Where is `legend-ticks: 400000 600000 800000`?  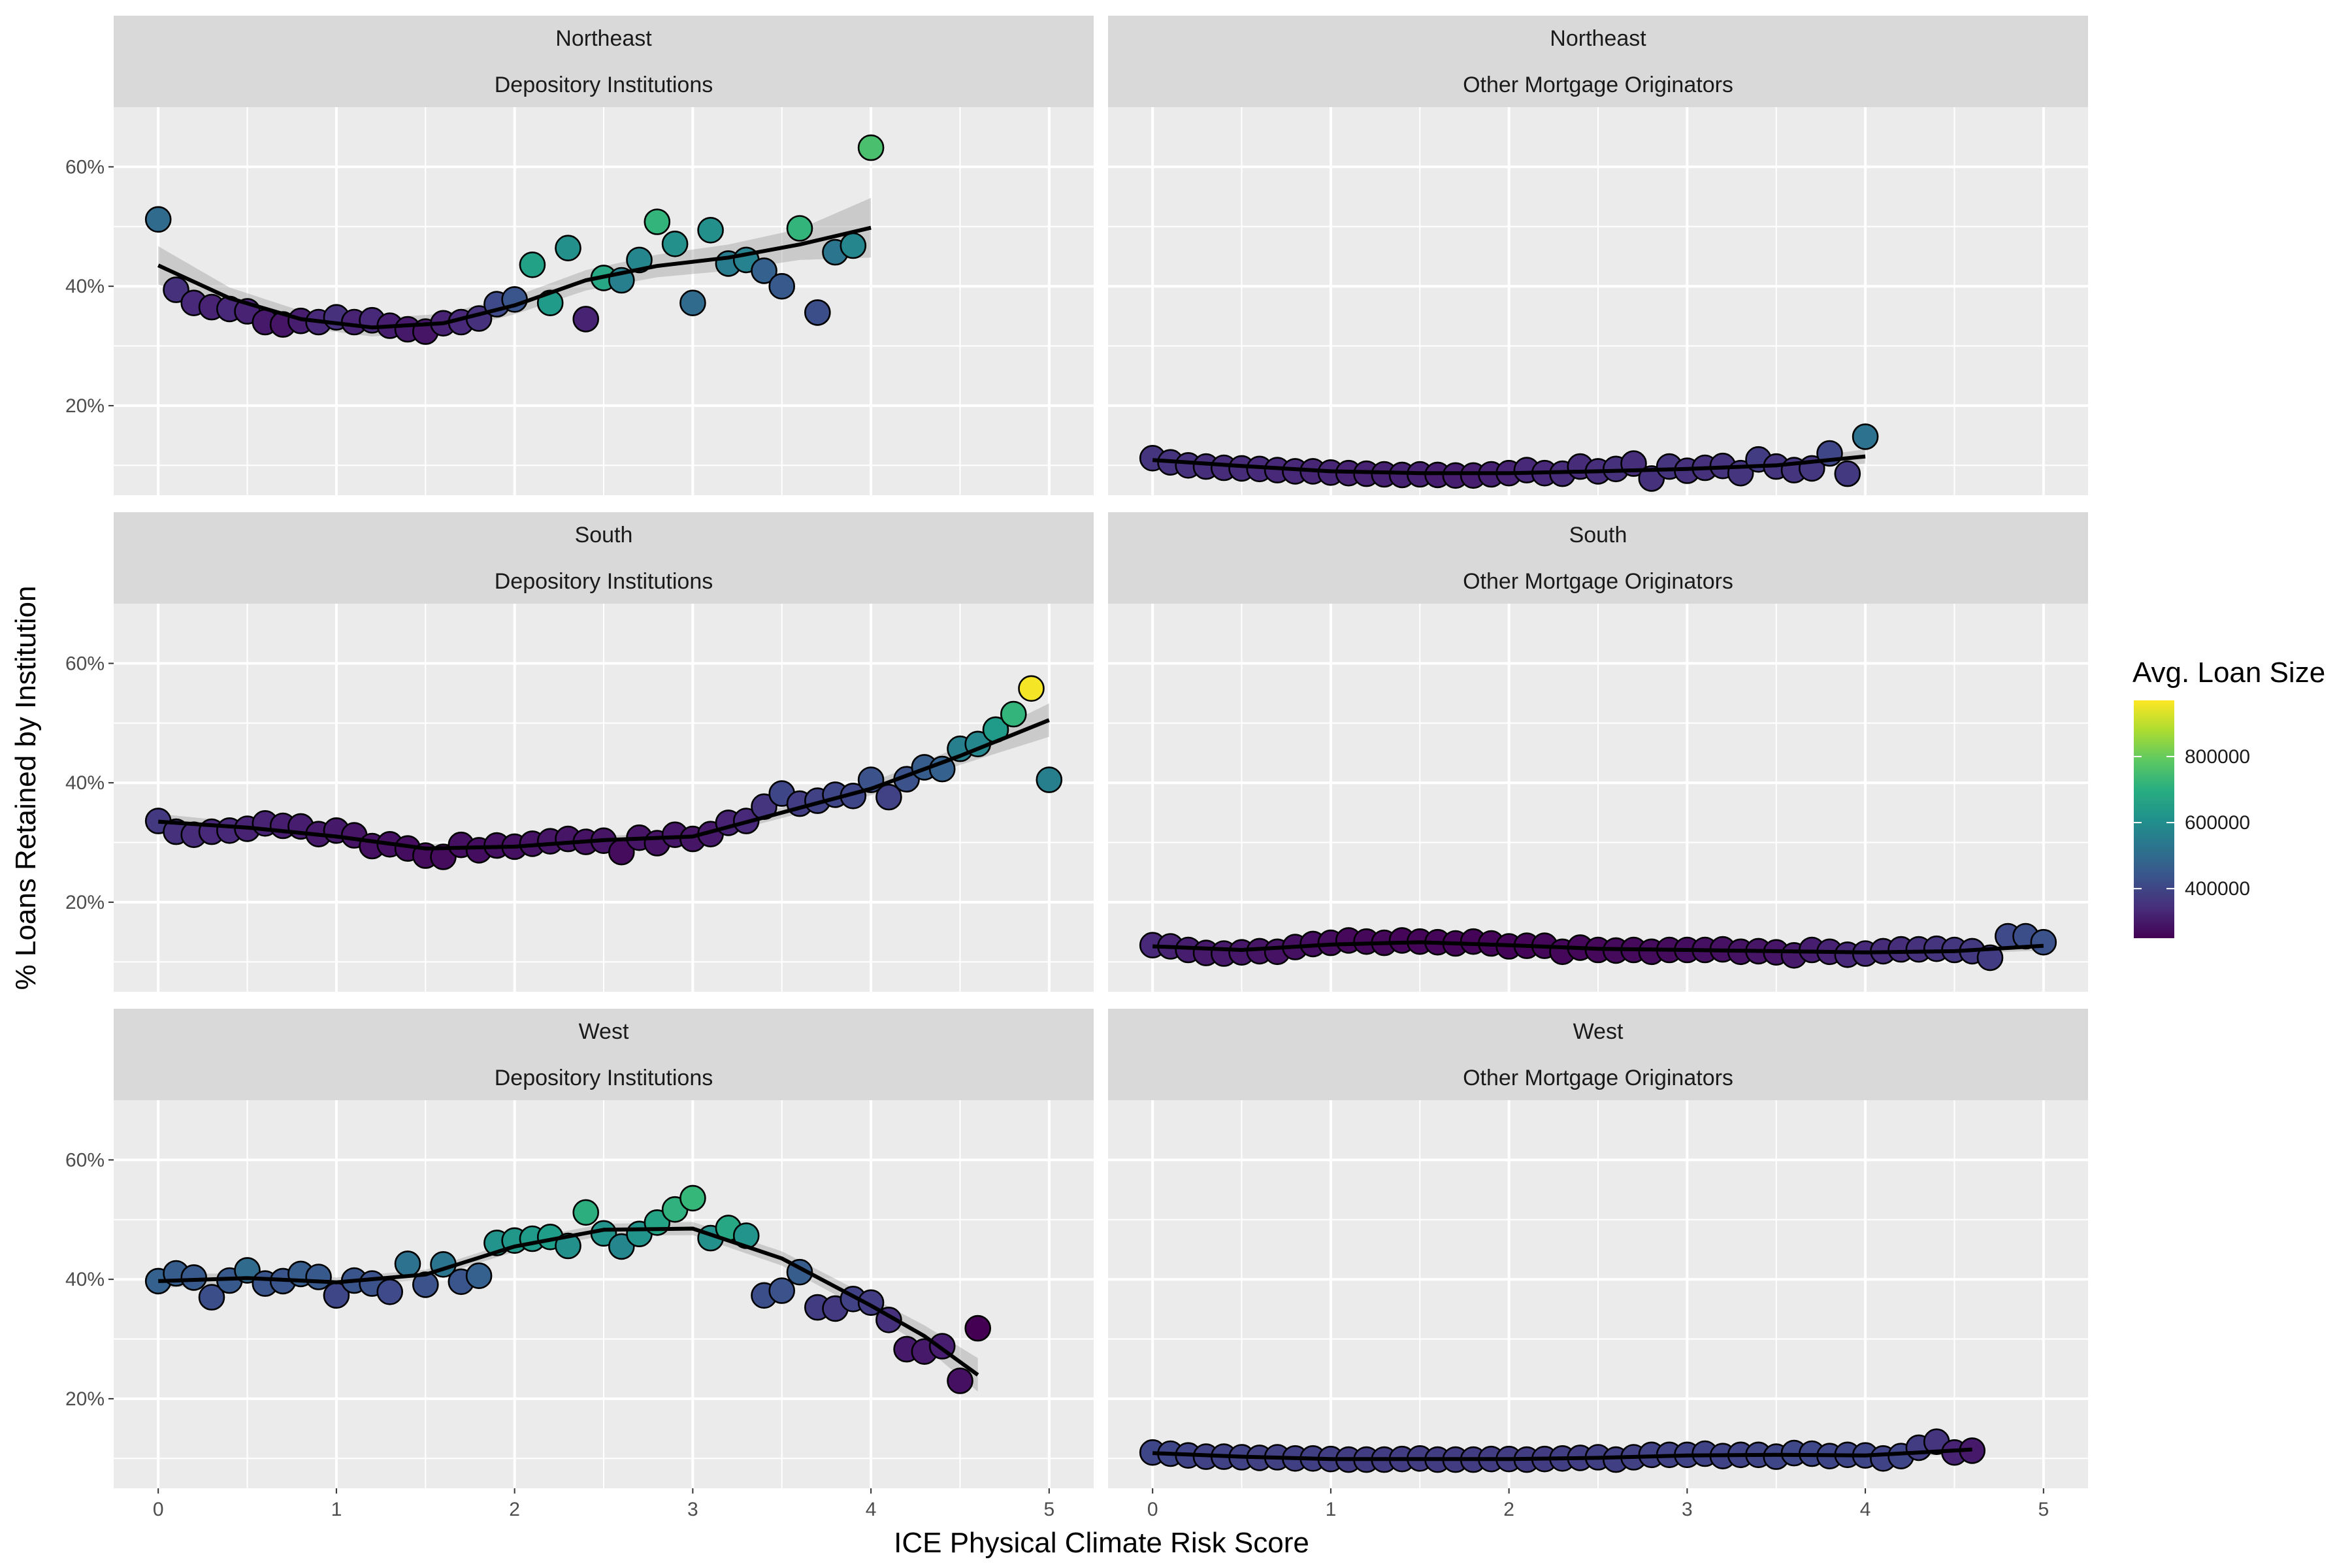 legend-ticks: 400000 600000 800000 is located at coordinates (2192, 823).